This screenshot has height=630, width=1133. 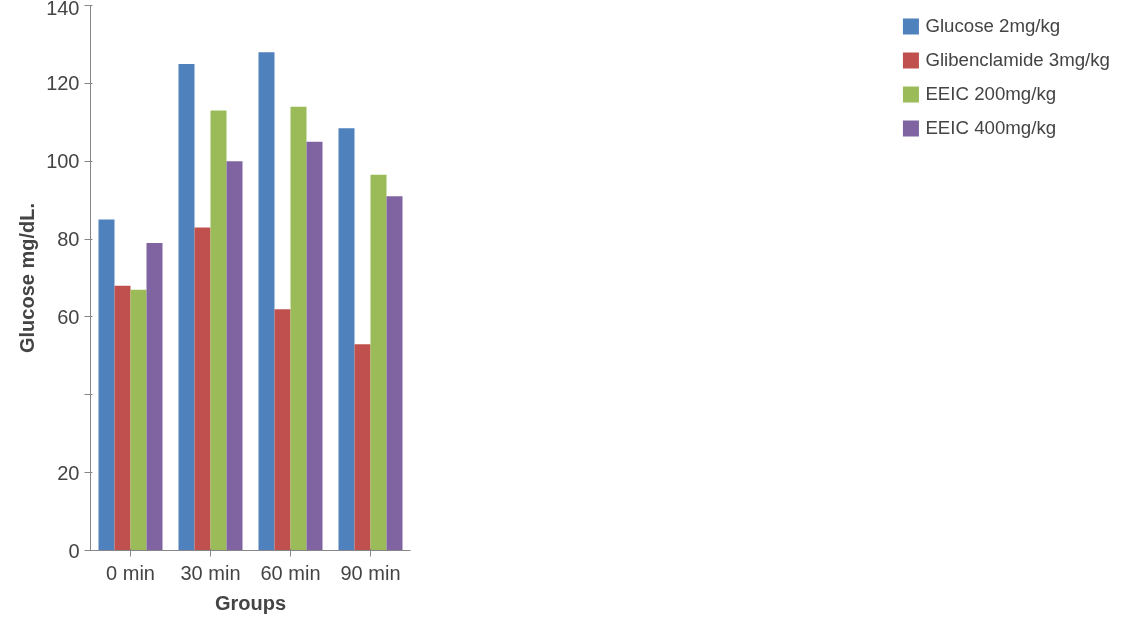 I want to click on y-tick-label: 0, so click(x=74, y=550).